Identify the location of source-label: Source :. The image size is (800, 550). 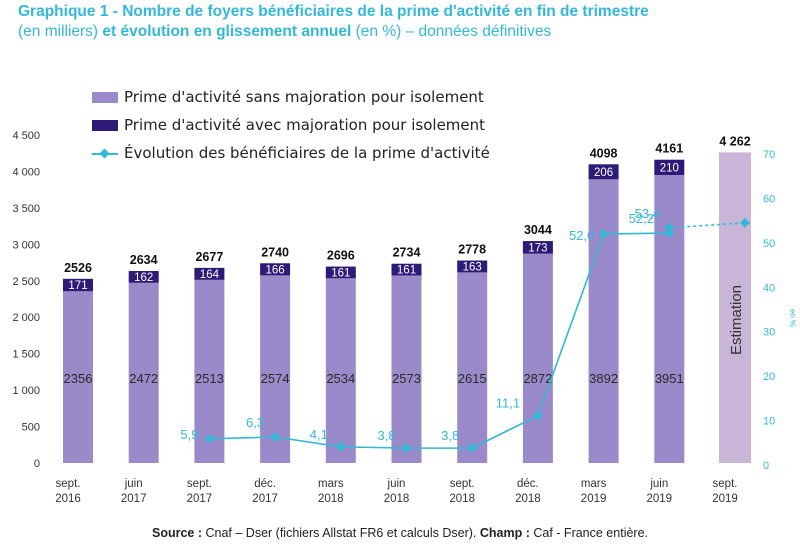
(176, 533).